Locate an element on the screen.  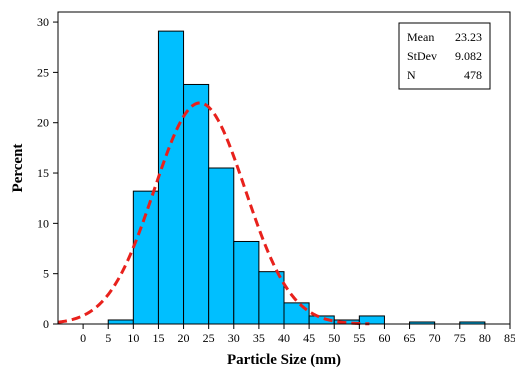
y-tick-label: 25 is located at coordinates (43, 72).